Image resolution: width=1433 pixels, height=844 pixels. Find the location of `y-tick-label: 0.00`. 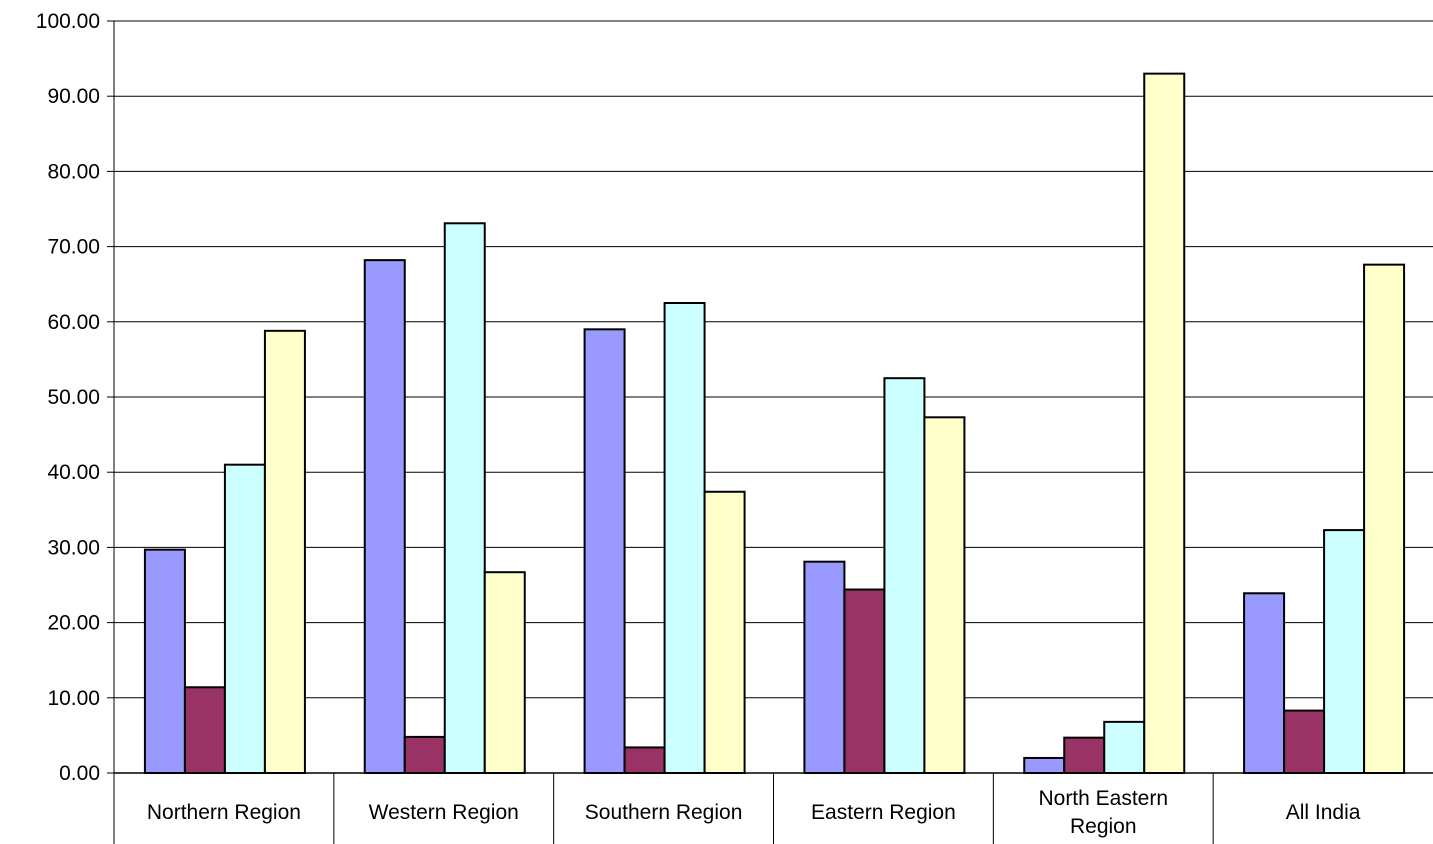

y-tick-label: 0.00 is located at coordinates (79, 773).